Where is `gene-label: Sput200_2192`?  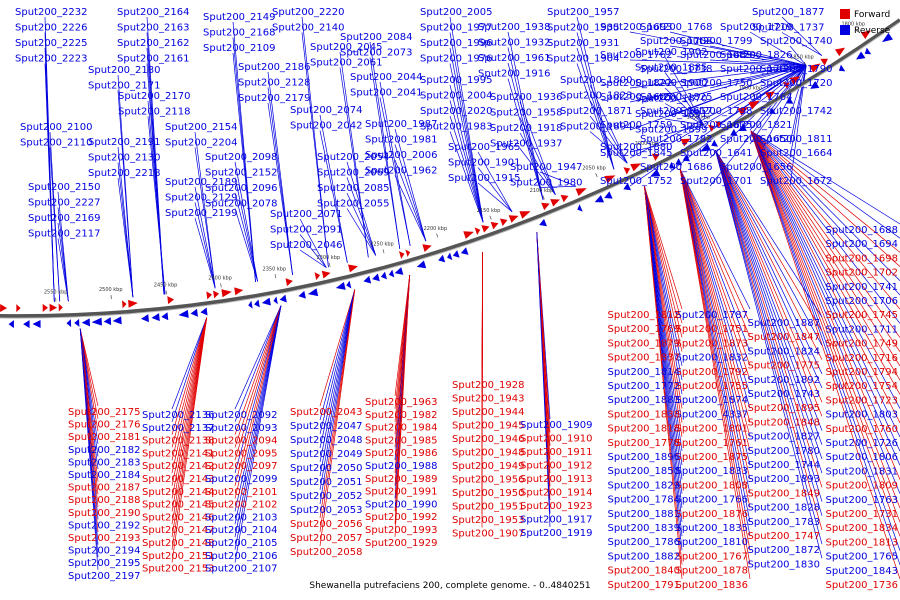 gene-label: Sput200_2192 is located at coordinates (104, 525).